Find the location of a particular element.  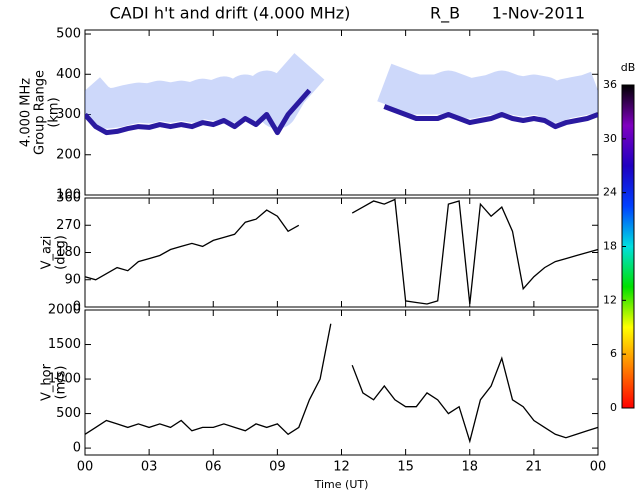

y-tick-label: 2000 is located at coordinates (64, 310).